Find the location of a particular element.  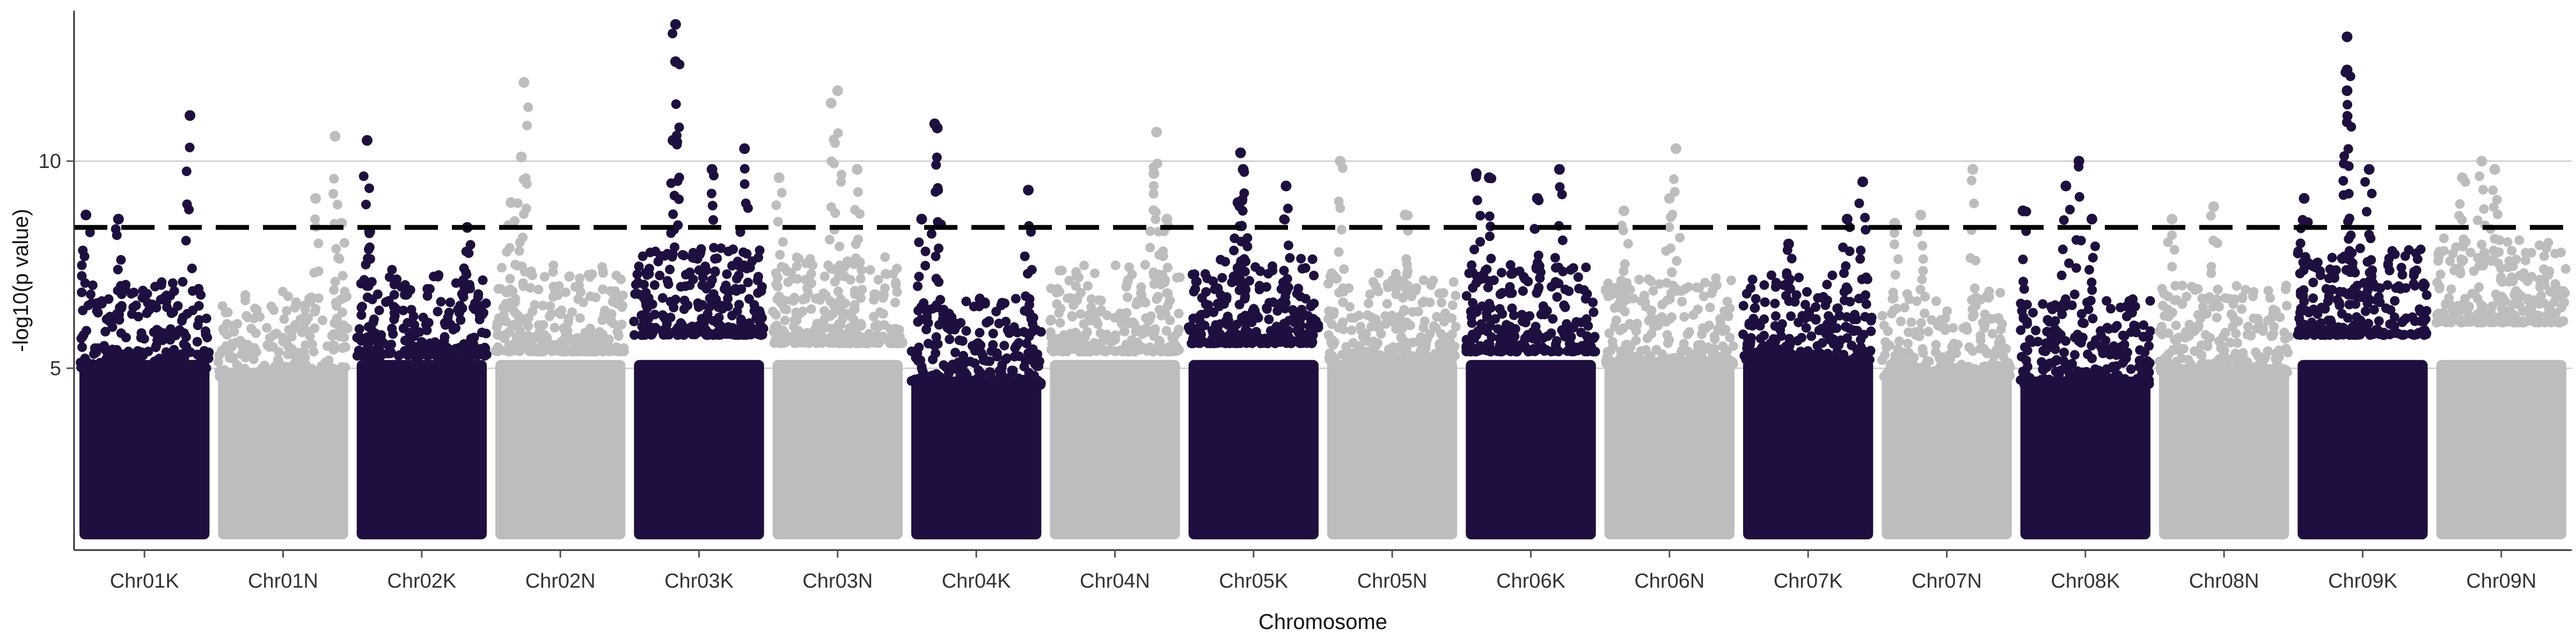

chromosome-chr08k-points is located at coordinates (2085, 347).